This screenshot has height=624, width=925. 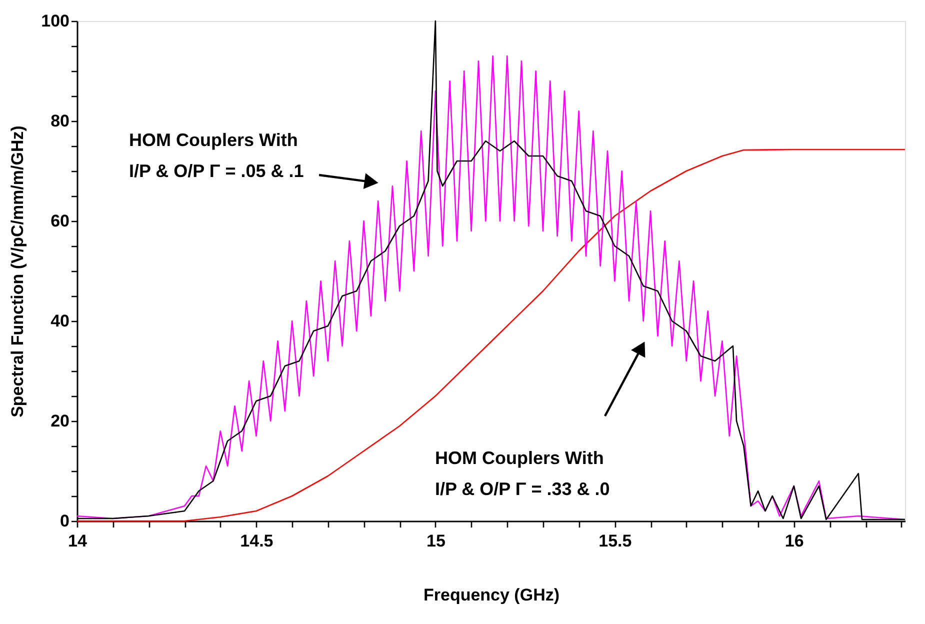 What do you see at coordinates (522, 473) in the screenshot?
I see `annotation: HOM Couplers With I/P & O/P Γ = .33 & .0` at bounding box center [522, 473].